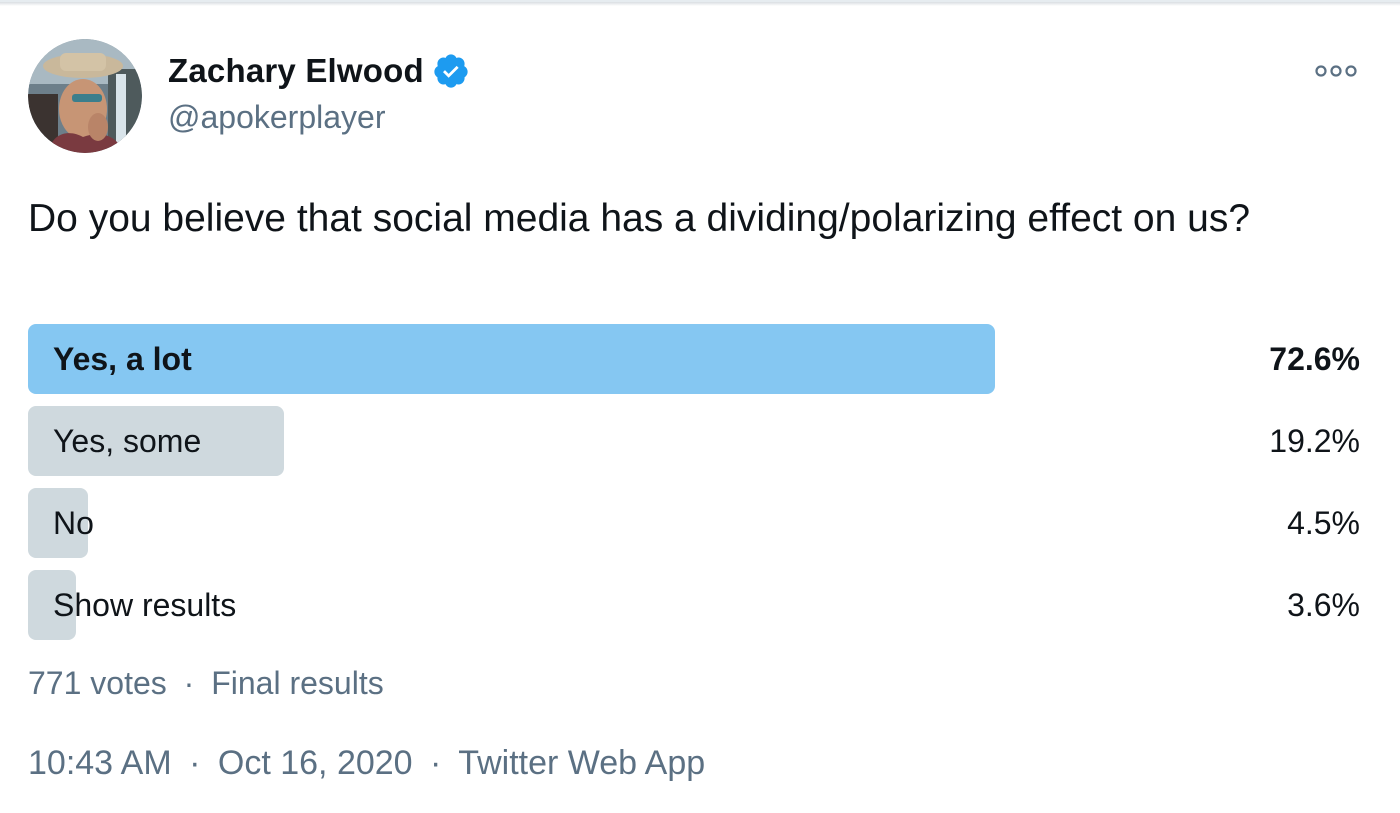 This screenshot has height=813, width=1400. Describe the element at coordinates (85, 96) in the screenshot. I see `avatar` at that location.